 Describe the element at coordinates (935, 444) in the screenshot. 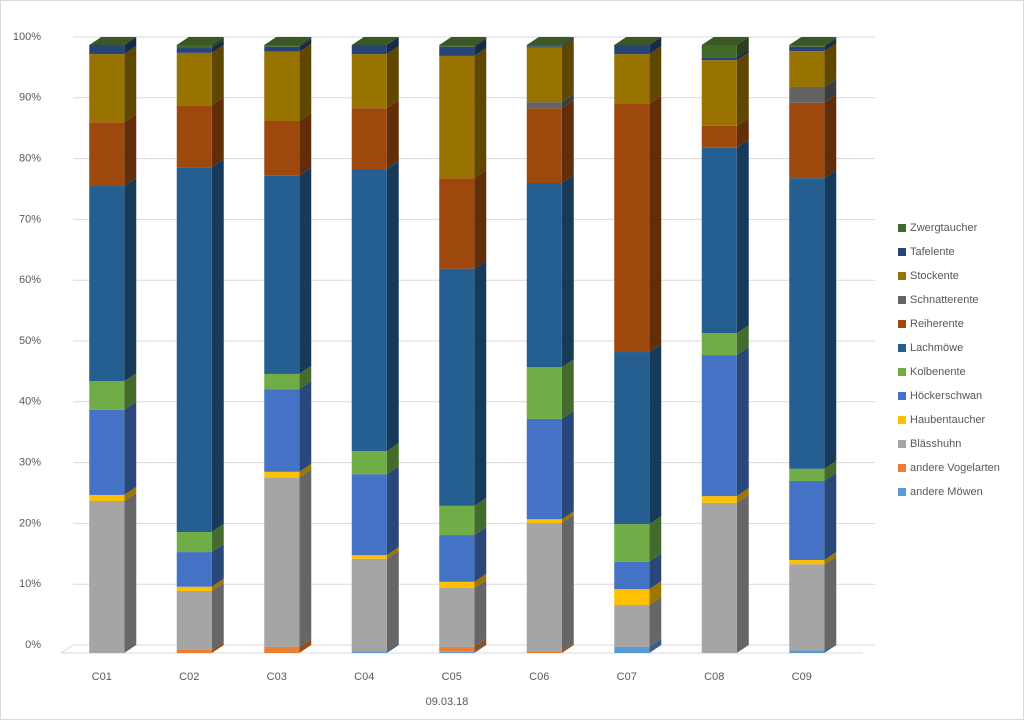

I see `legend-label: Blässhuhn` at that location.